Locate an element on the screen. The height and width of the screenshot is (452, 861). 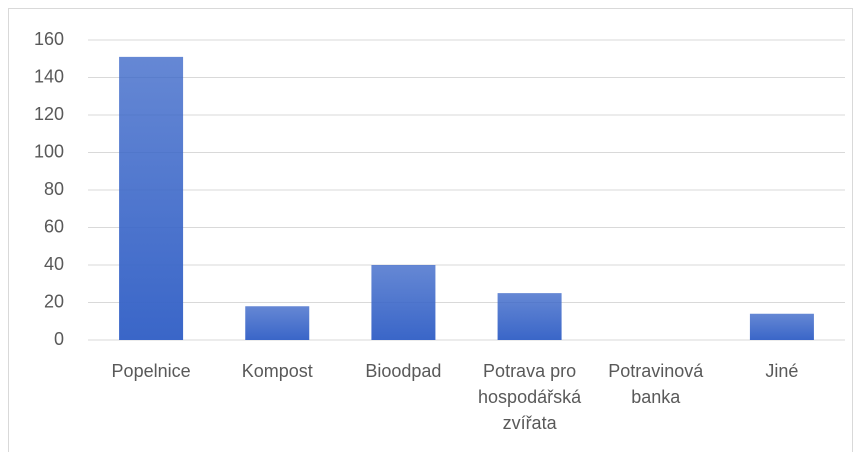
y-tick-label: 0 is located at coordinates (59, 339).